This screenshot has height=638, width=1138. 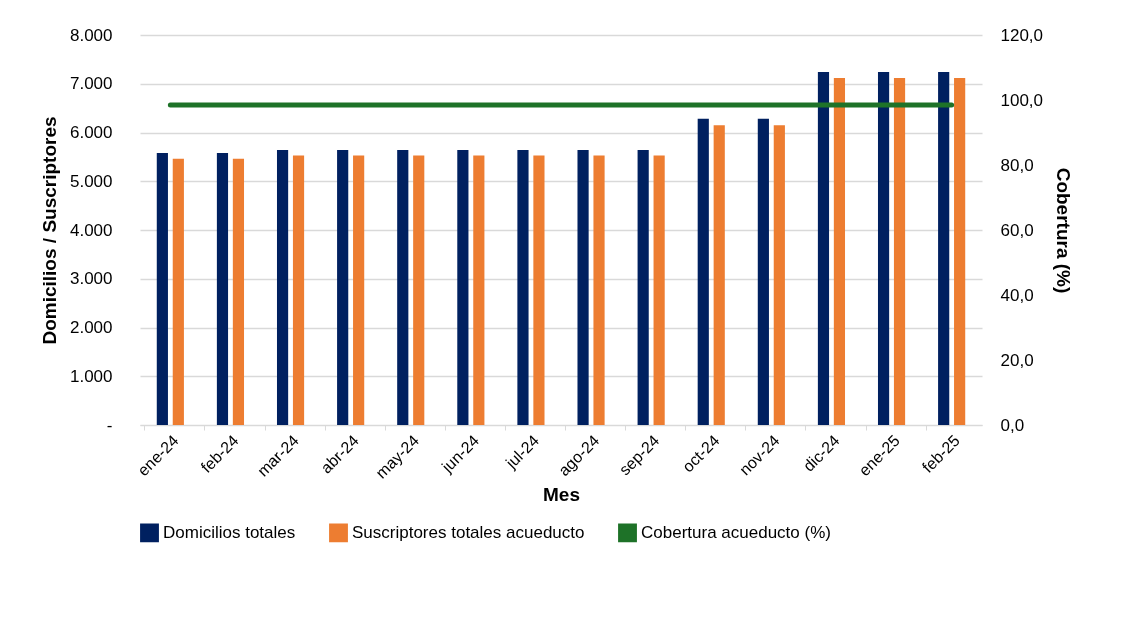 What do you see at coordinates (49, 230) in the screenshot?
I see `y-axis-title: Domicilios / Suscriptores` at bounding box center [49, 230].